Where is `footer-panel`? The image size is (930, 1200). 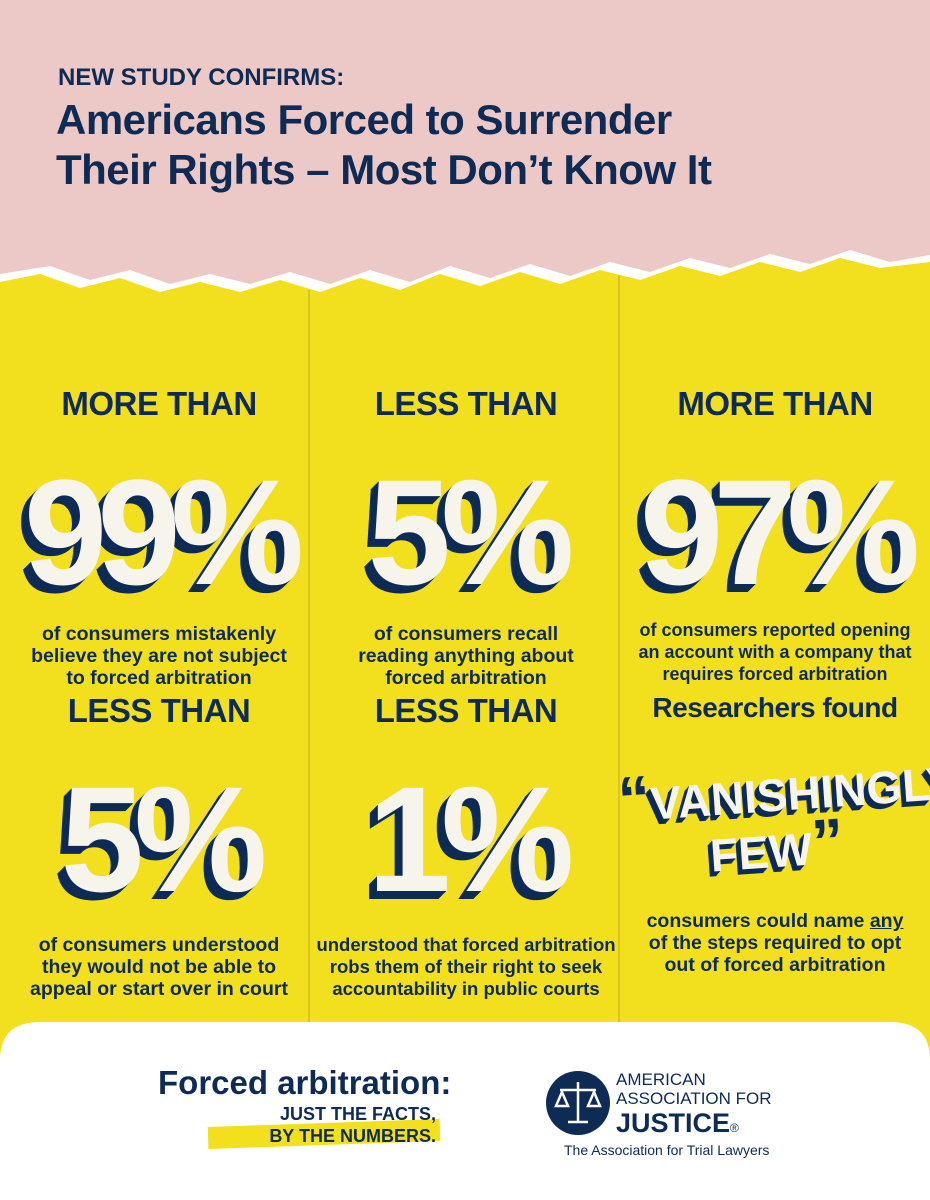 footer-panel is located at coordinates (465, 1111).